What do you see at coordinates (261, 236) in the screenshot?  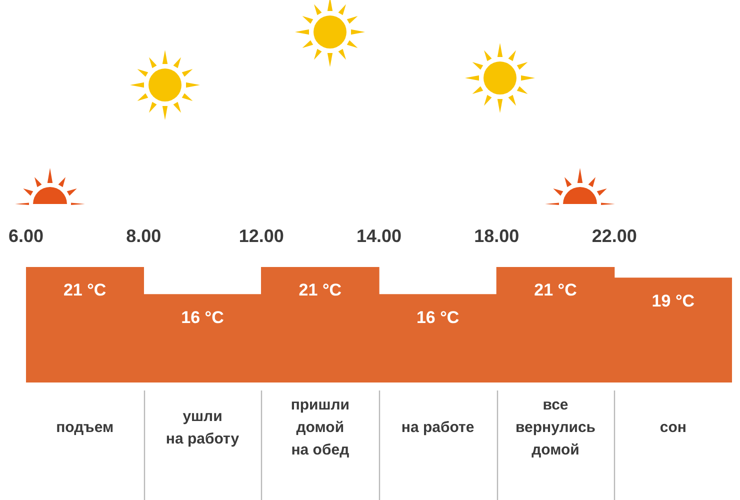 I see `text: 12.00` at bounding box center [261, 236].